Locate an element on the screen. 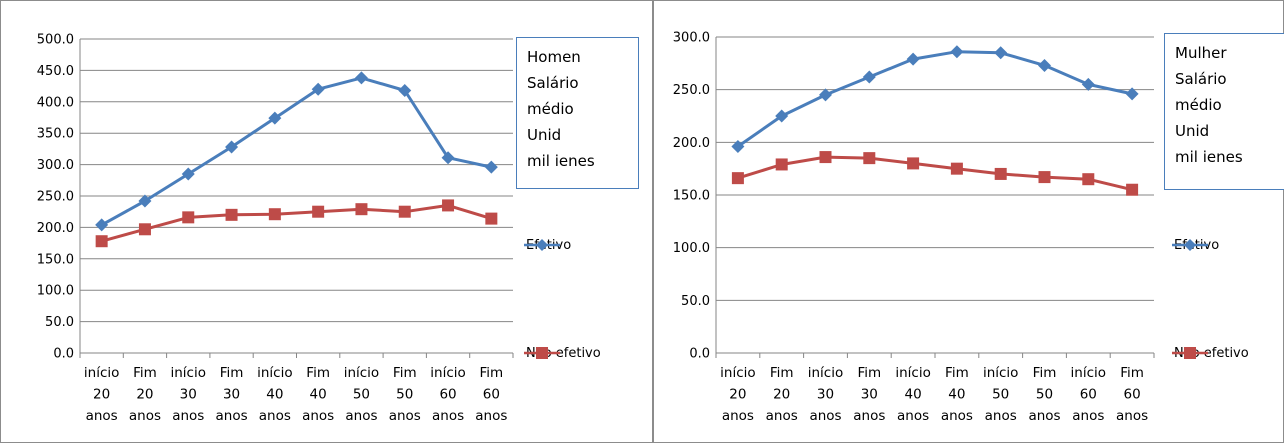  y-tick-label: 250.0 is located at coordinates (691, 90).